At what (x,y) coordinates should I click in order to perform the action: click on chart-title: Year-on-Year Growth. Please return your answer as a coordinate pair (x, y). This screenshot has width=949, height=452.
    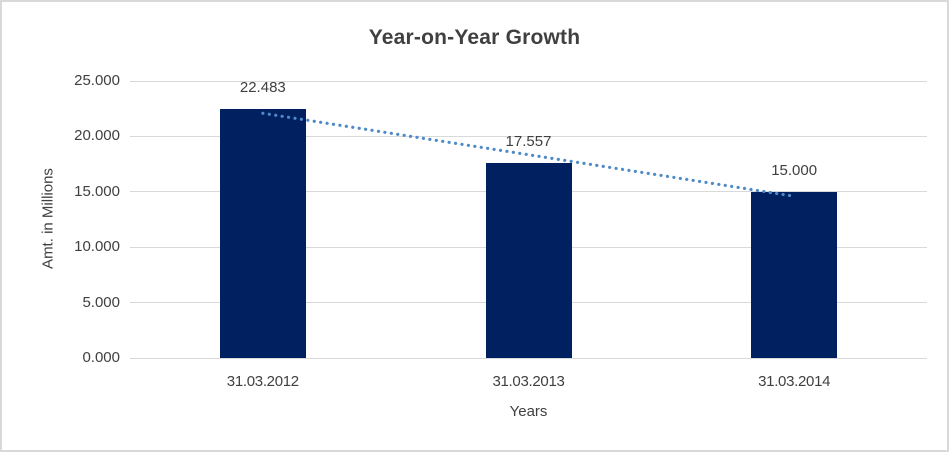
    Looking at the image, I should click on (474, 37).